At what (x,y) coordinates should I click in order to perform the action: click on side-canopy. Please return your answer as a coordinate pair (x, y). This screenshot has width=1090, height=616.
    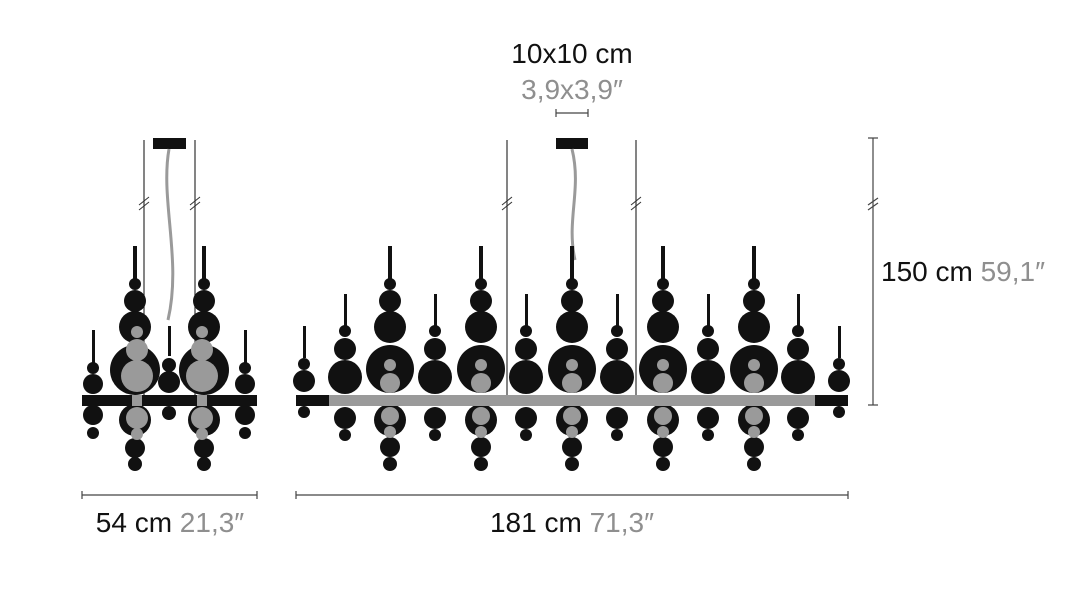
    Looking at the image, I should click on (169, 143).